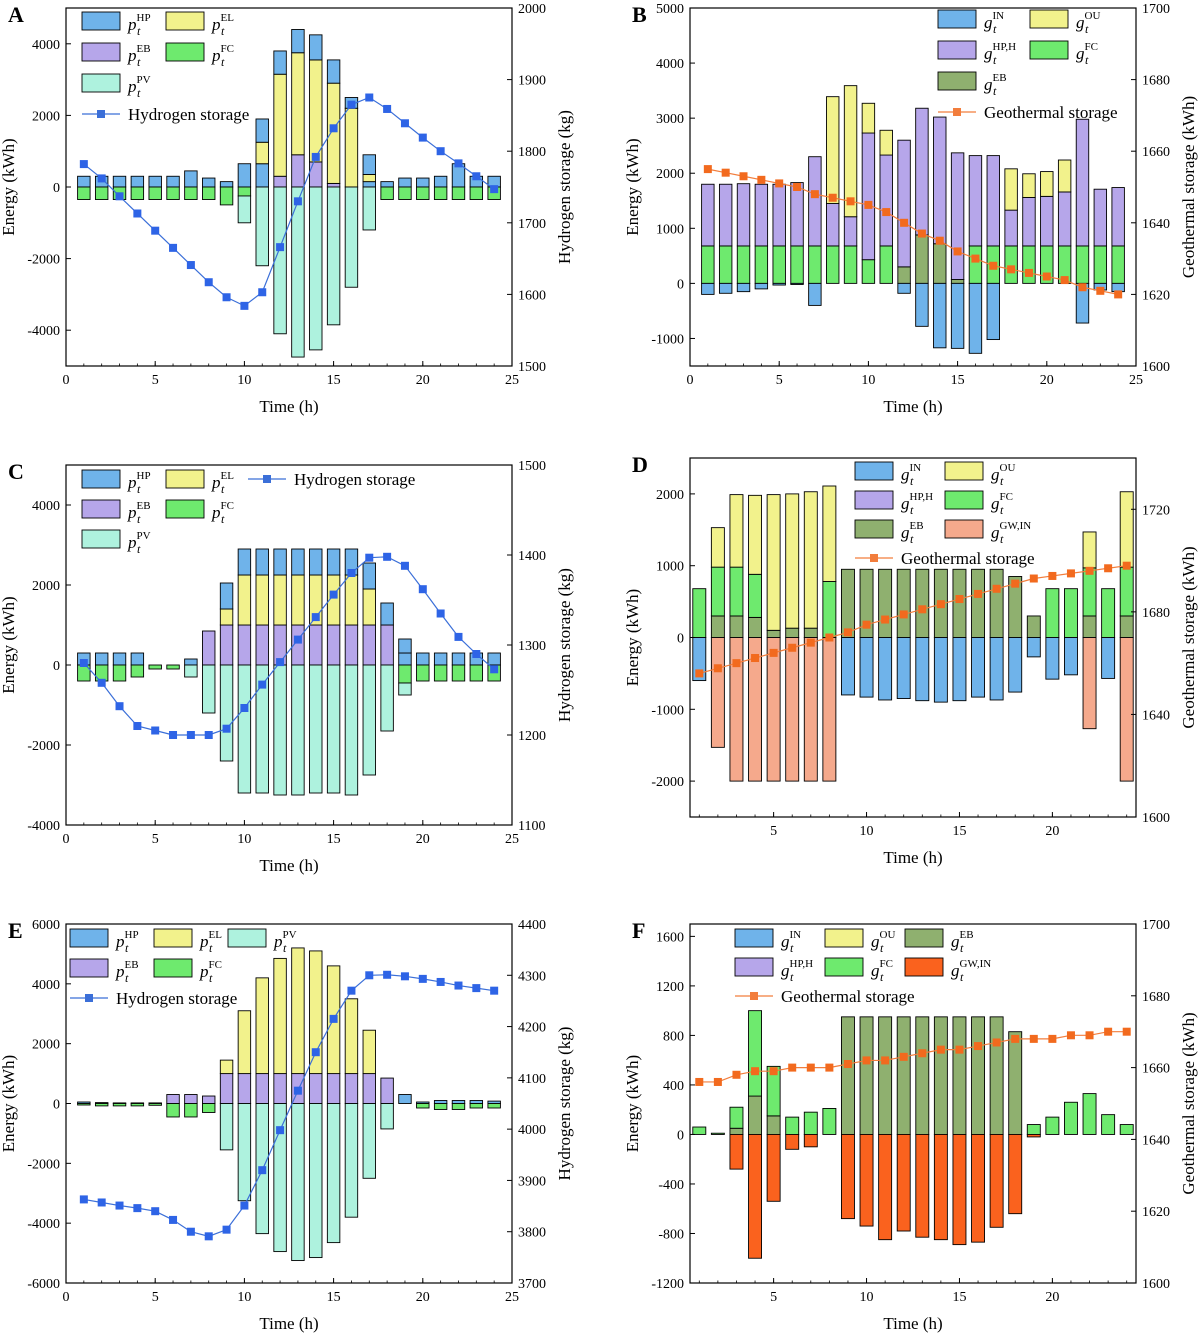 The width and height of the screenshot is (1200, 1341). What do you see at coordinates (289, 1105) in the screenshot?
I see `storage-line` at bounding box center [289, 1105].